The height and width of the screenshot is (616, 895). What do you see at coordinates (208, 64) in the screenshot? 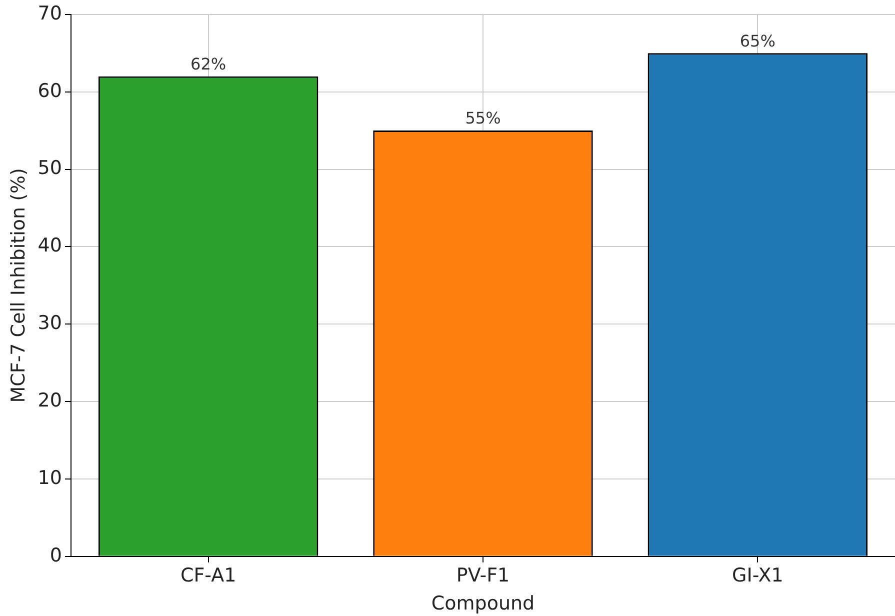
I see `data-label: 62%` at bounding box center [208, 64].